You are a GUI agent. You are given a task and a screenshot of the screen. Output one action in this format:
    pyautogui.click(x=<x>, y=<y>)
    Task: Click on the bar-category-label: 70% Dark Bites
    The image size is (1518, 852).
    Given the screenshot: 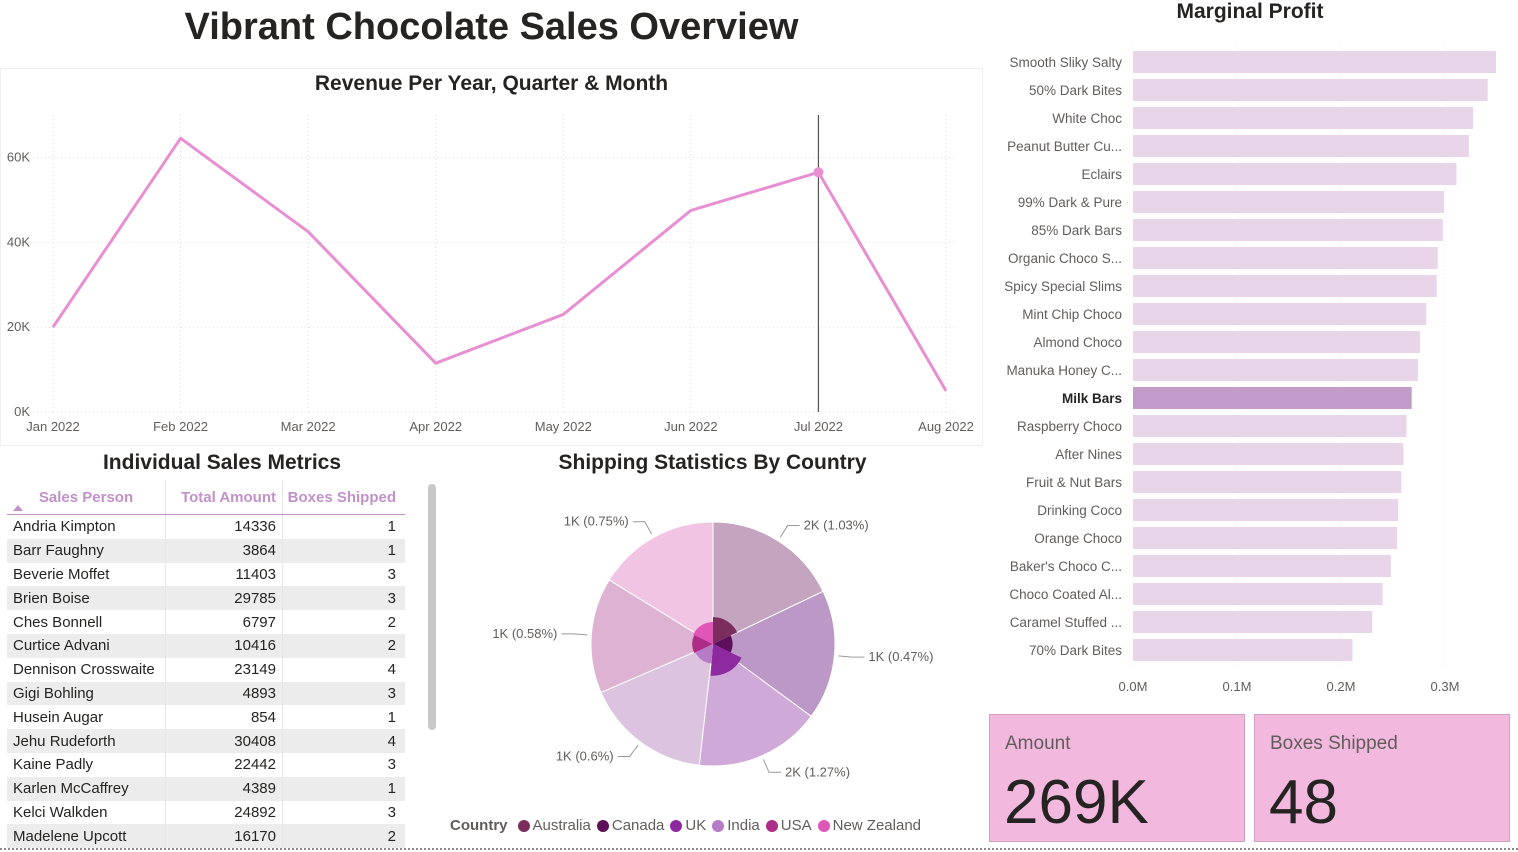 What is the action you would take?
    pyautogui.click(x=1075, y=650)
    